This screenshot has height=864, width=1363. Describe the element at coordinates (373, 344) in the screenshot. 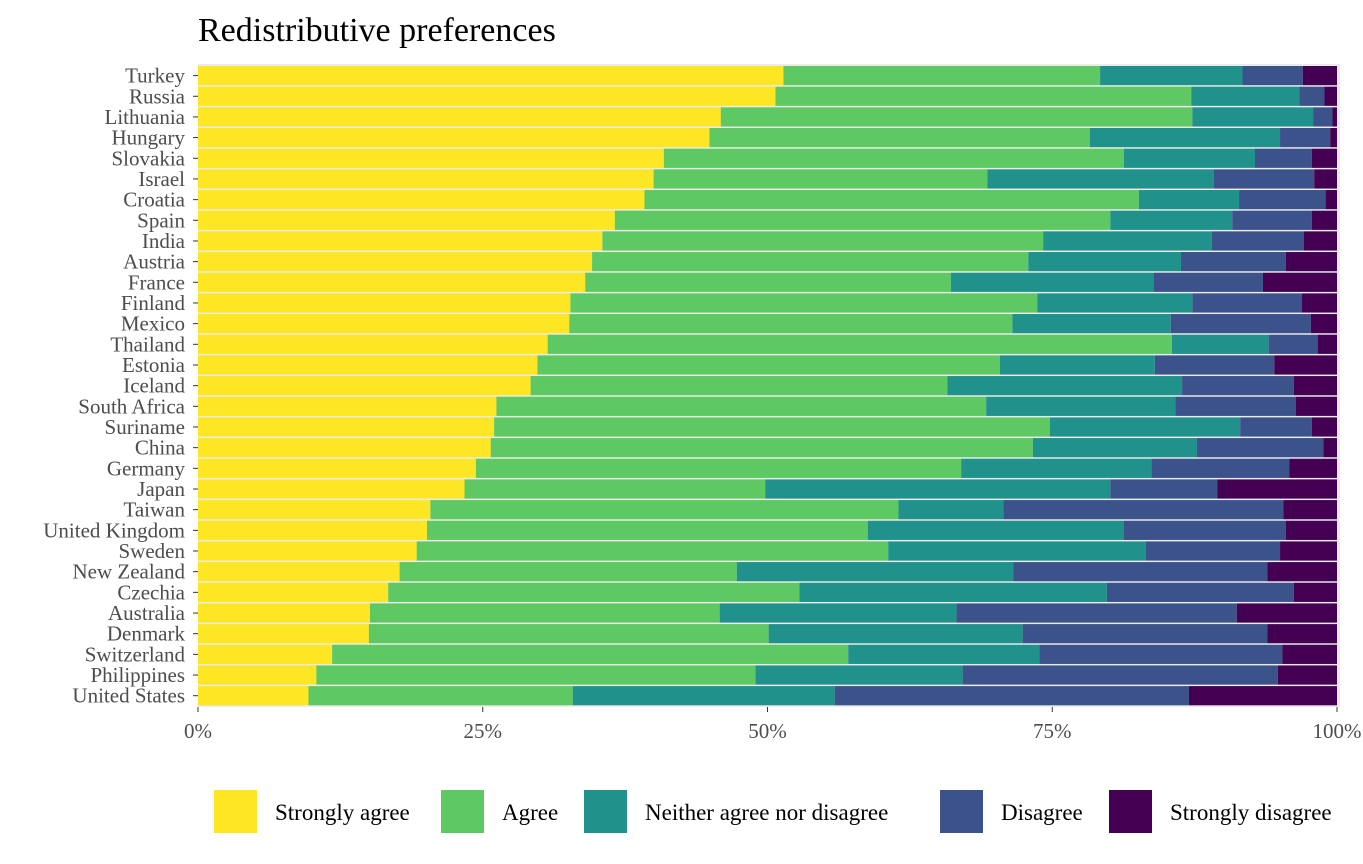

I see `bar-thailand-strongly-agree` at that location.